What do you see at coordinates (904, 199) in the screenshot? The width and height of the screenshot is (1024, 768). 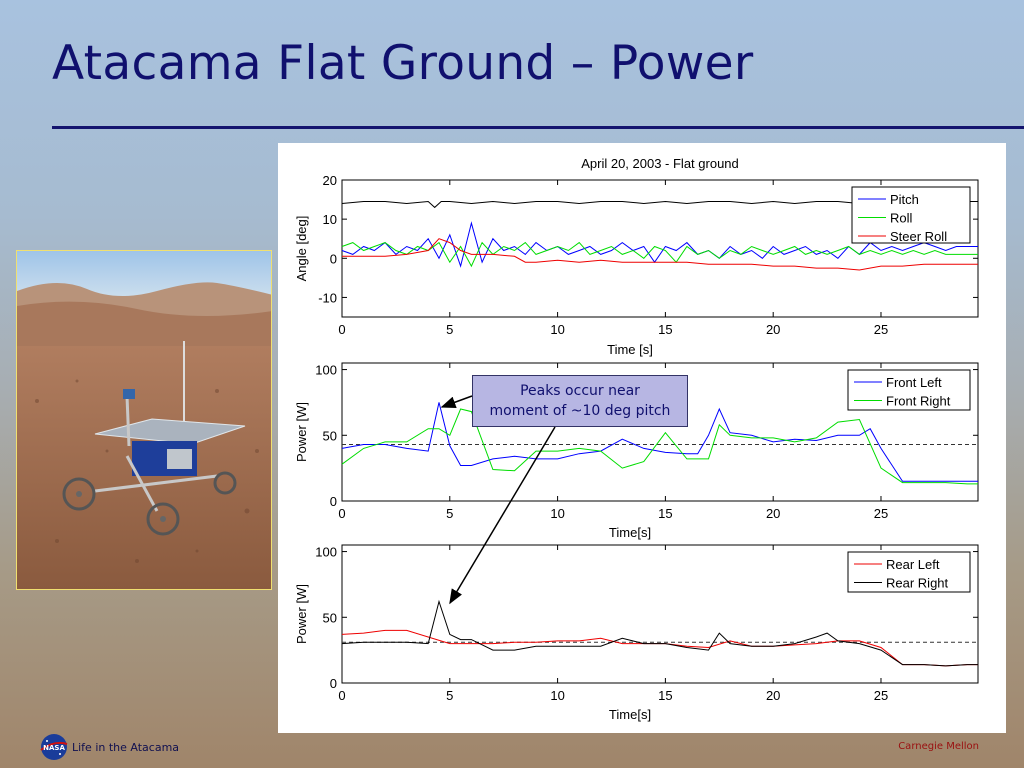 I see `legend-entry: Pitch` at bounding box center [904, 199].